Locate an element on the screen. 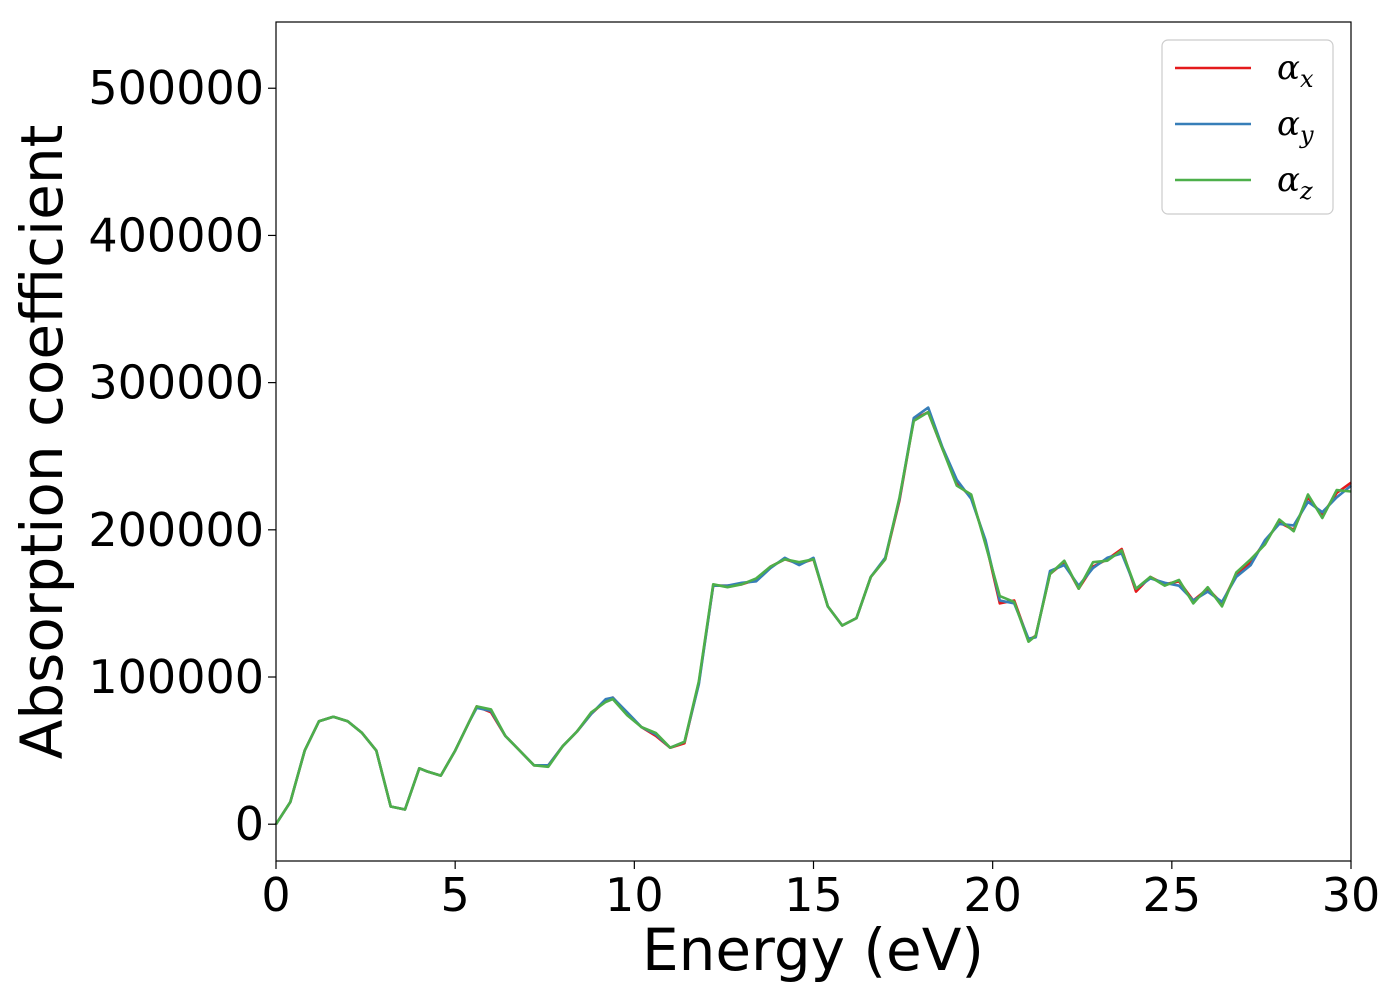 The width and height of the screenshot is (1400, 1000). y-axis-title: Absorption coefficient is located at coordinates (42, 442).